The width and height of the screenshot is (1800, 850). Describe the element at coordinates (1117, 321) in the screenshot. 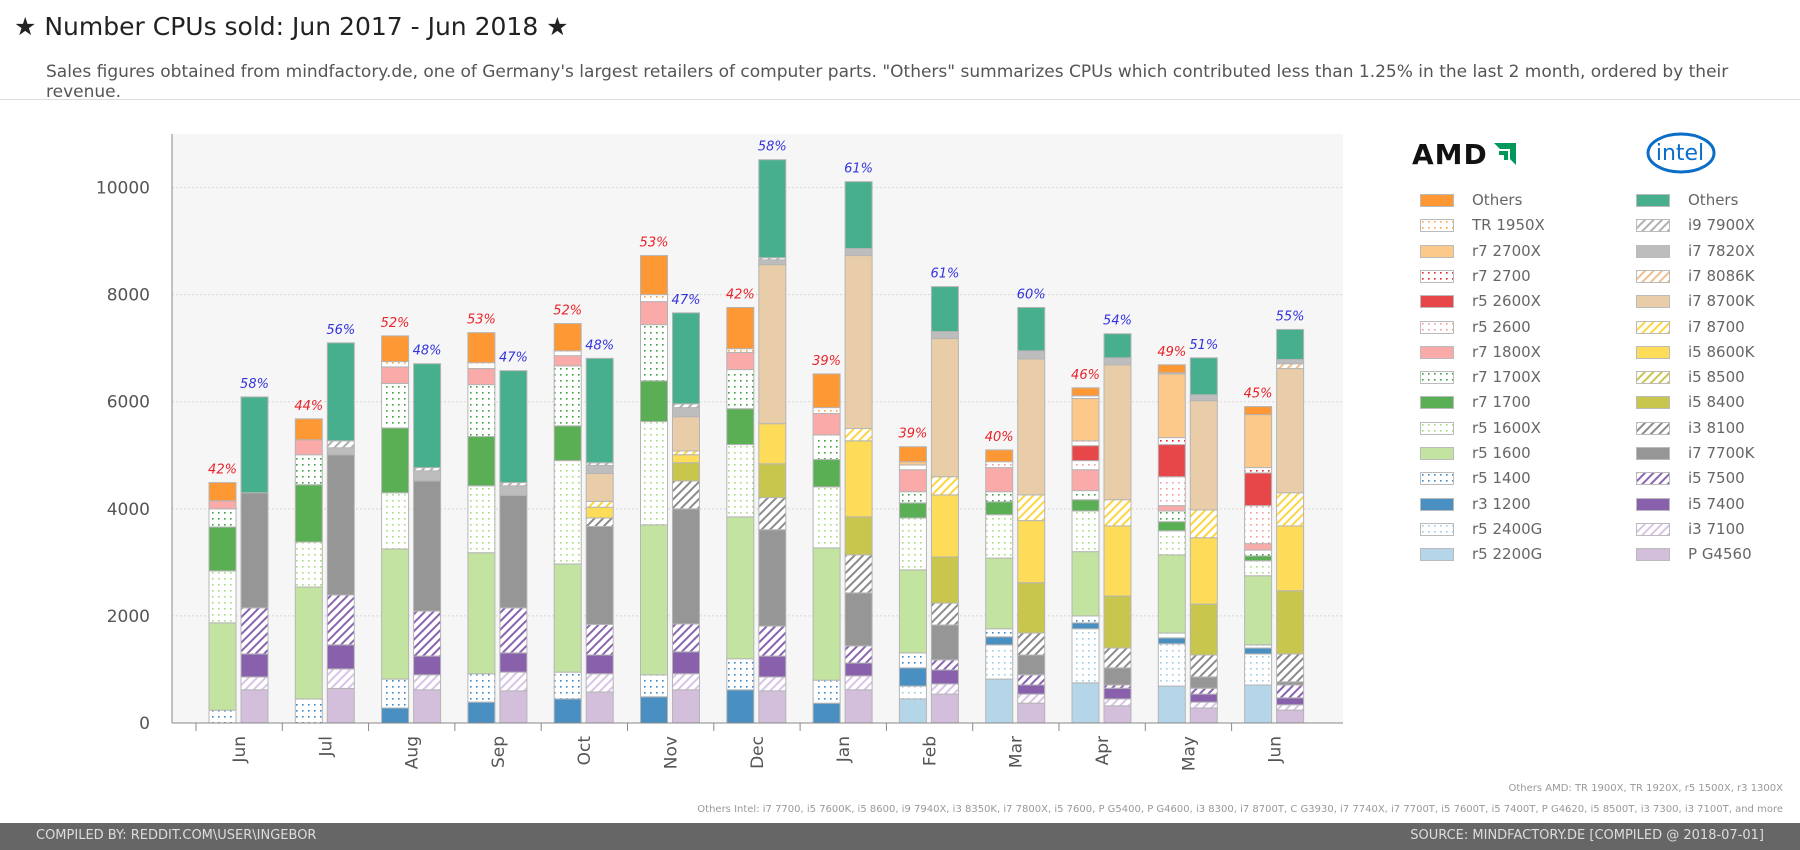

I see `intel-share-label: 54%` at that location.